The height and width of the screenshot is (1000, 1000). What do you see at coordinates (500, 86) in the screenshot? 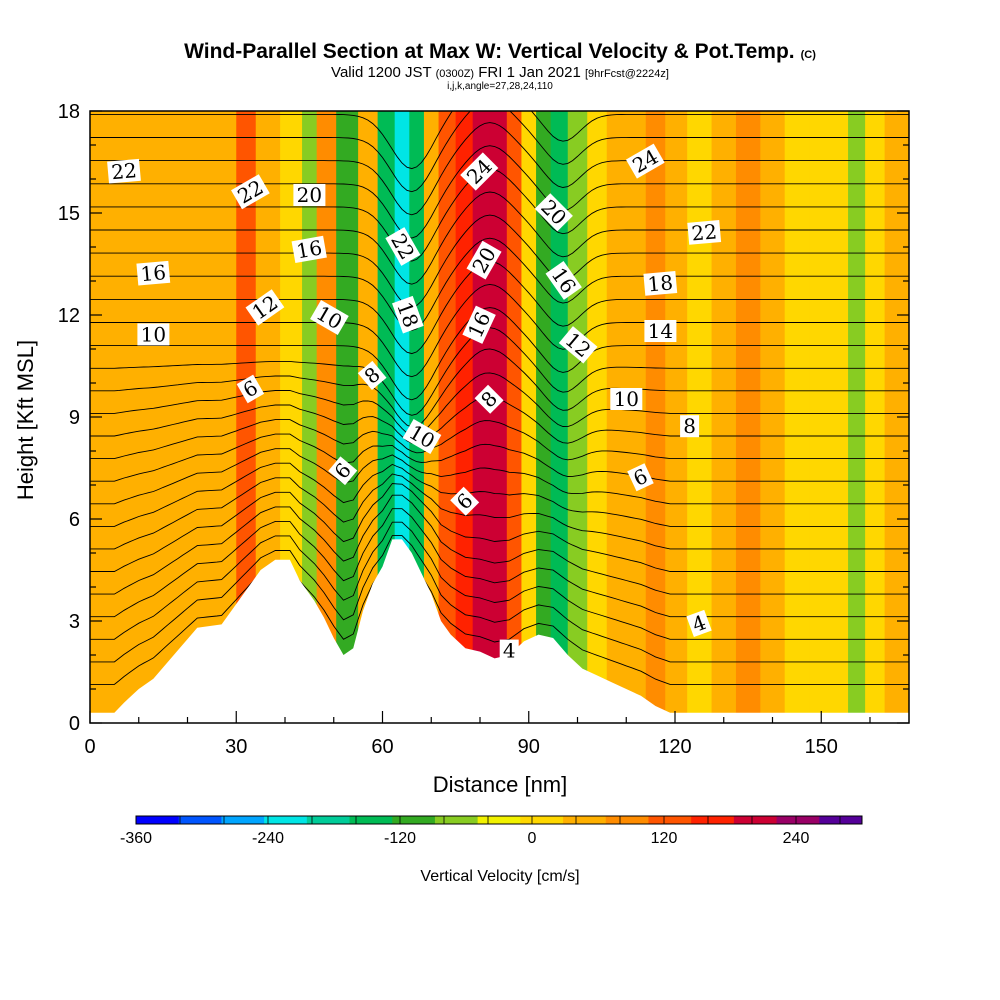
I see `chart-params: i,j,k,angle=27,28,24,110` at bounding box center [500, 86].